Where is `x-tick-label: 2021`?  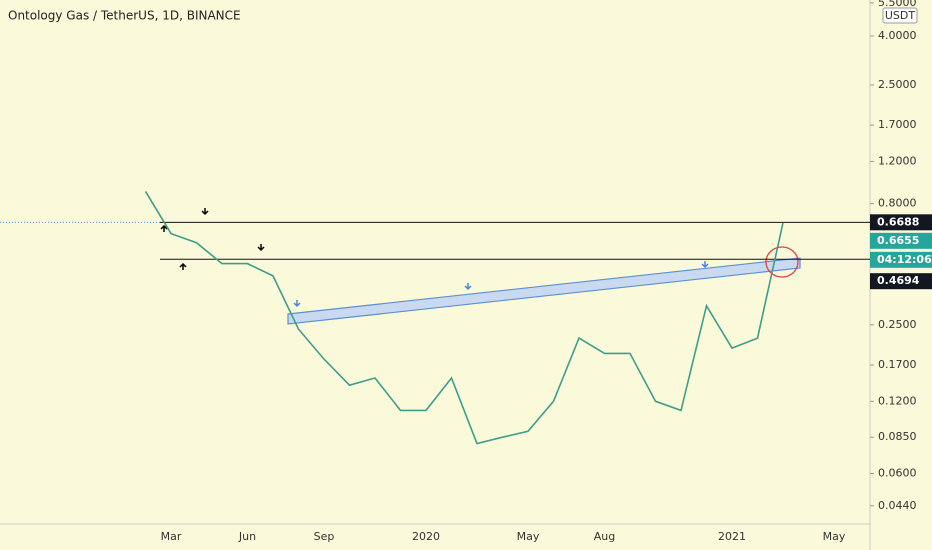 x-tick-label: 2021 is located at coordinates (732, 536).